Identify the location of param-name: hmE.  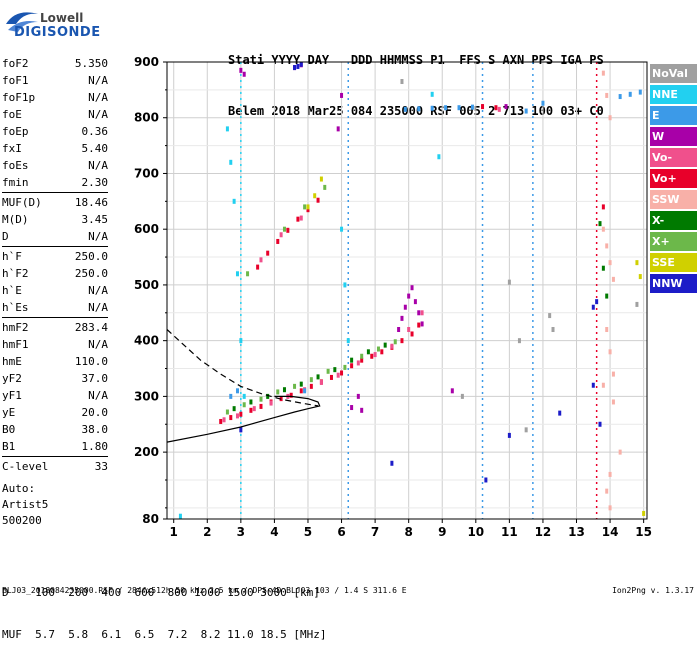
(12, 361).